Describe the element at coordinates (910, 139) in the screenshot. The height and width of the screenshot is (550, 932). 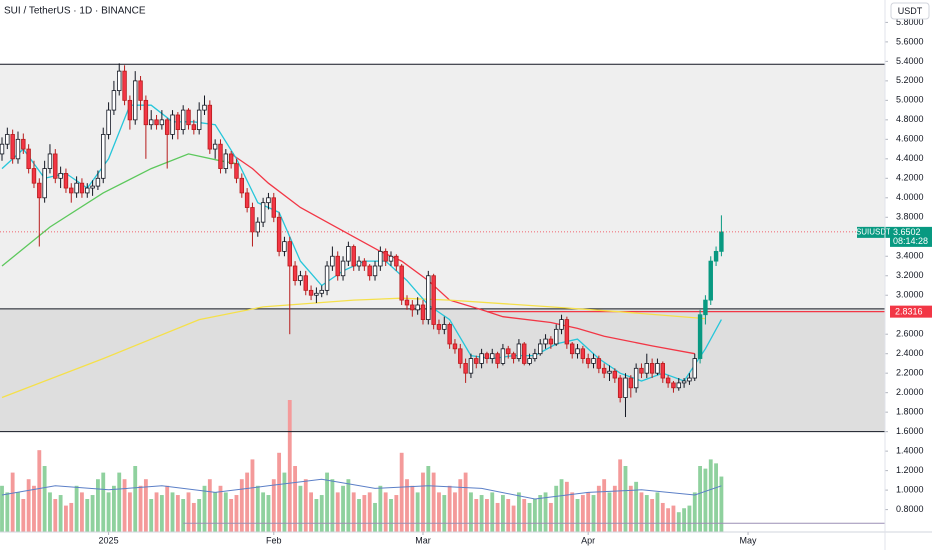
I see `y-tick-label: 4.6000` at that location.